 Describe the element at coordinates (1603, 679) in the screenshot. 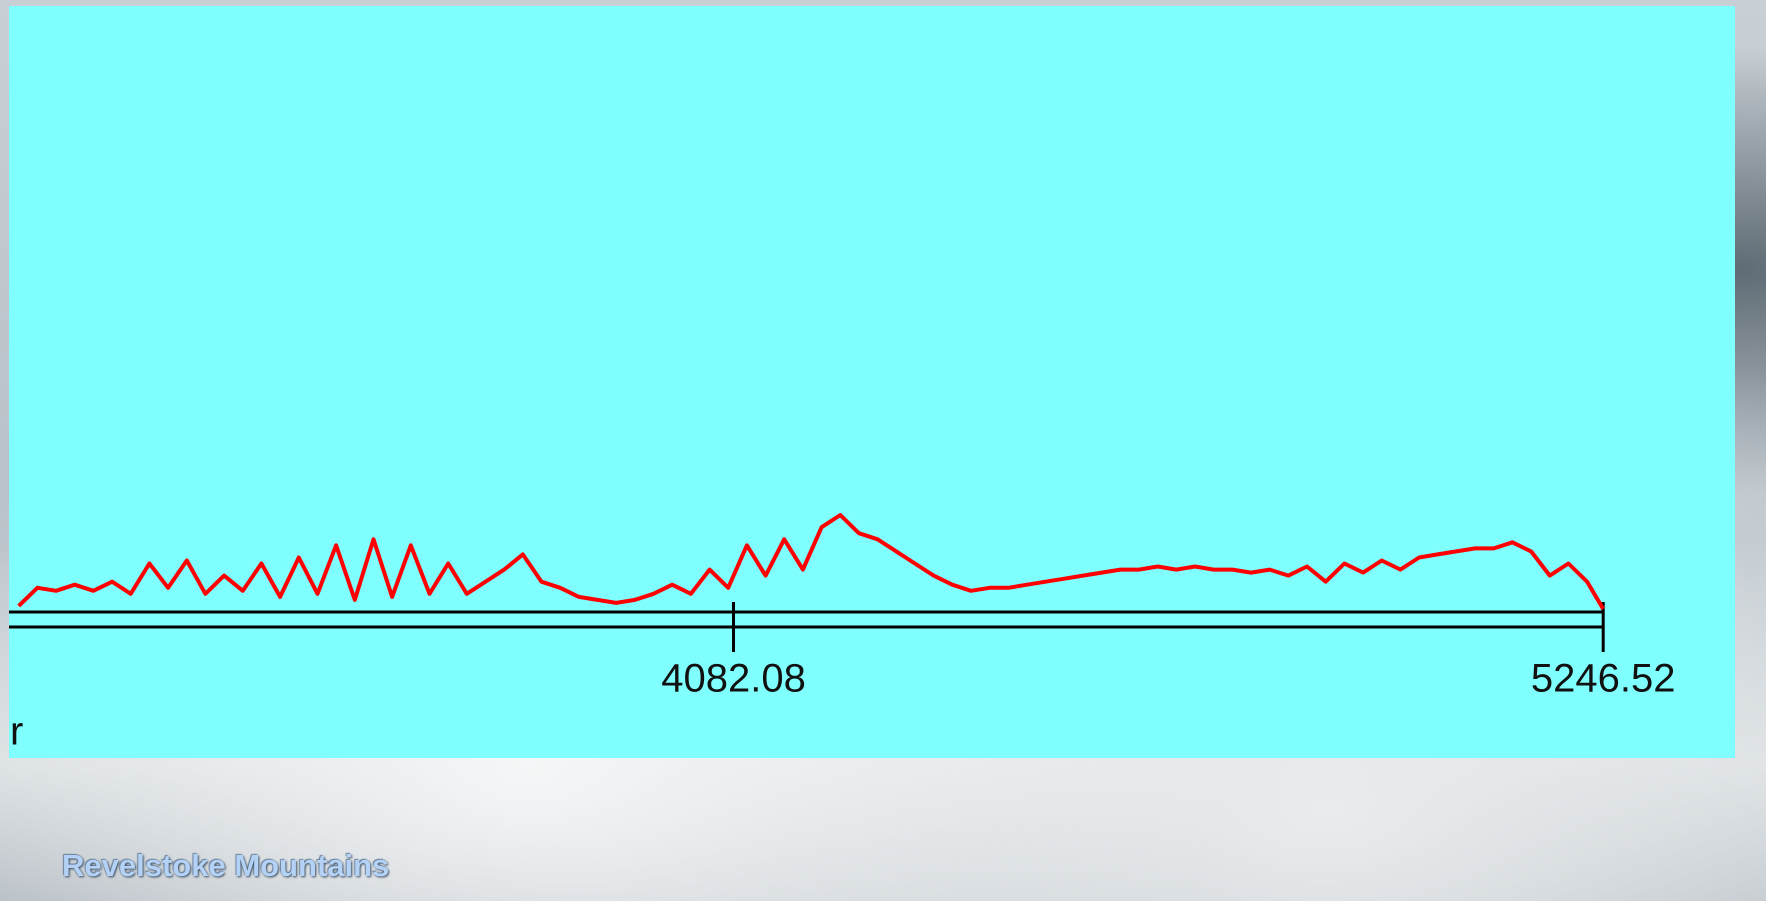

I see `x-tick-label: 5246.52` at that location.